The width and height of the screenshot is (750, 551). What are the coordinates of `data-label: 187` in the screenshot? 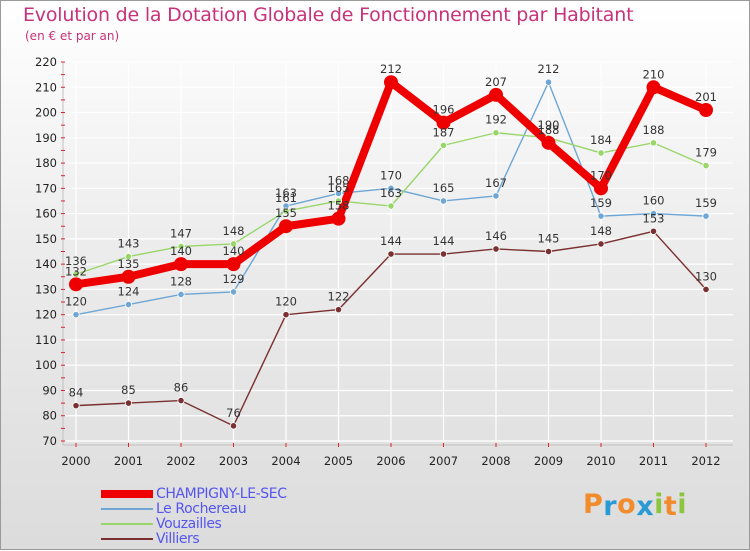 It's located at (444, 132).